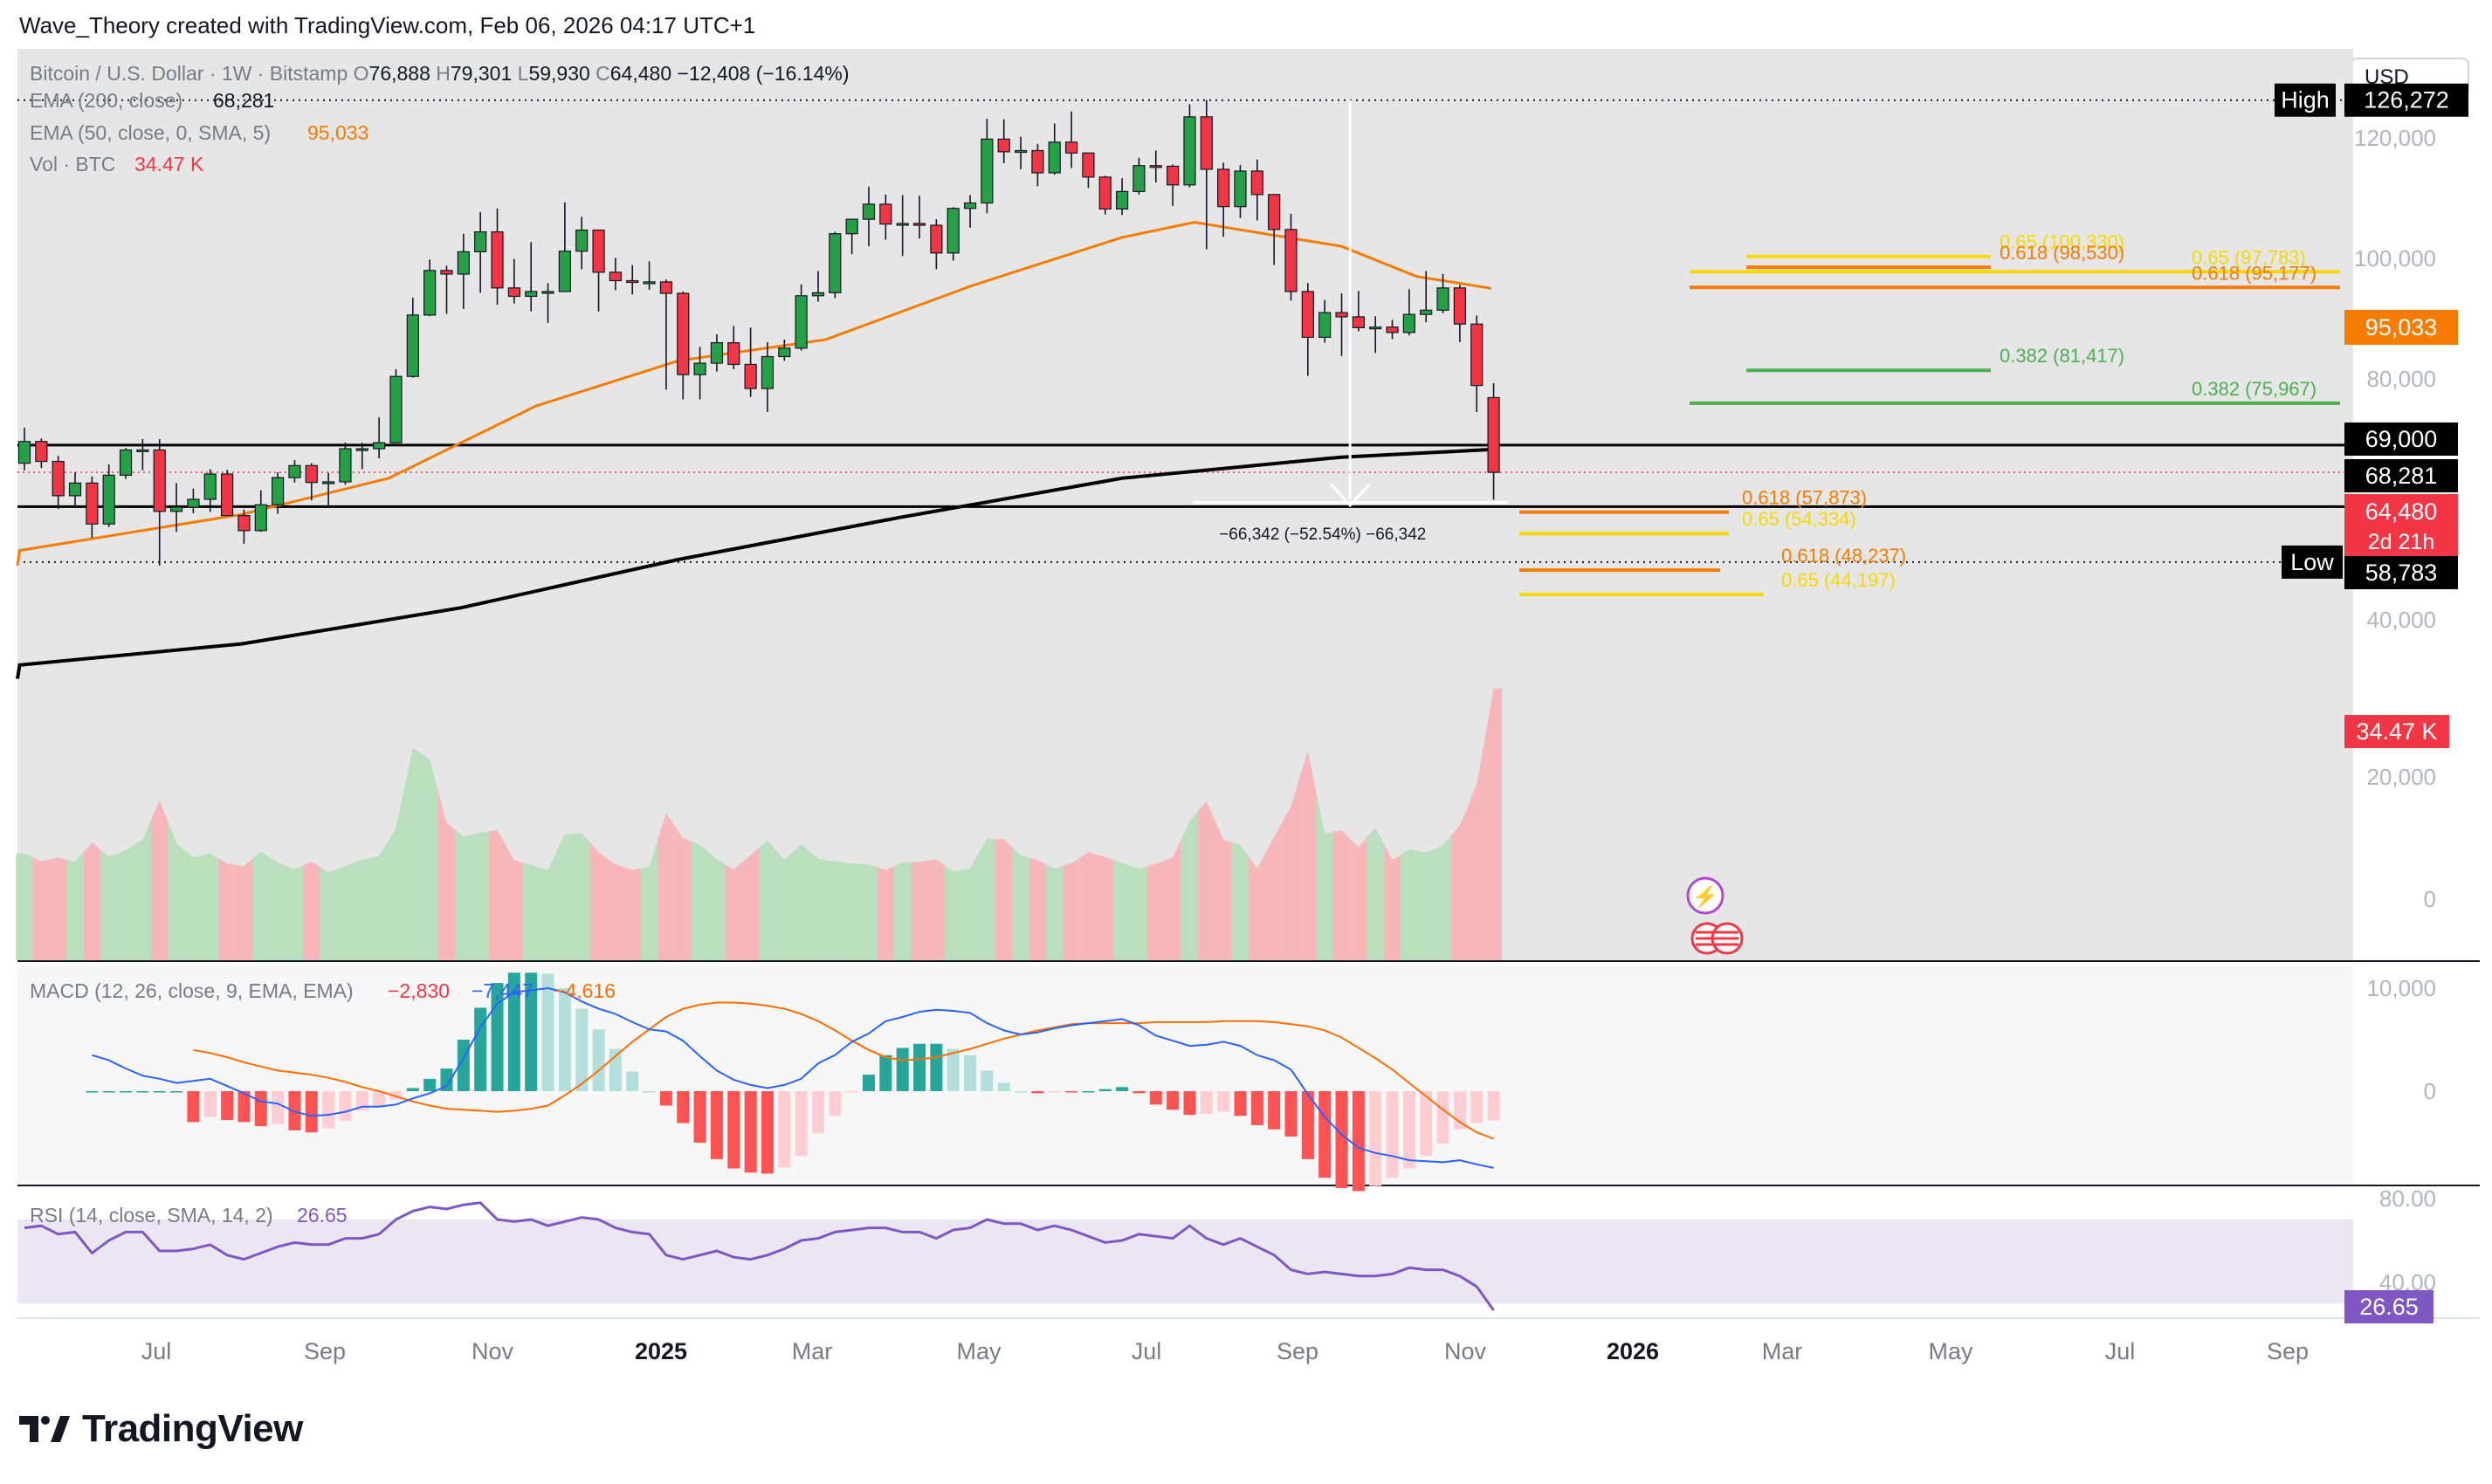 Image resolution: width=2492 pixels, height=1484 pixels. What do you see at coordinates (2401, 527) in the screenshot?
I see `last-price-badge-bg` at bounding box center [2401, 527].